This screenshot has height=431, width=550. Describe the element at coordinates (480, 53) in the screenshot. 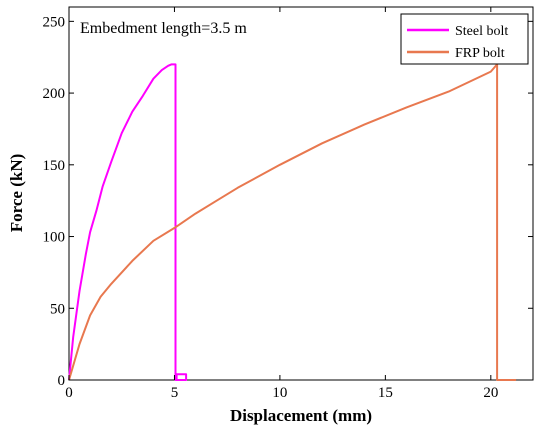

I see `legend-label-frp-bolt: FRP bolt` at that location.